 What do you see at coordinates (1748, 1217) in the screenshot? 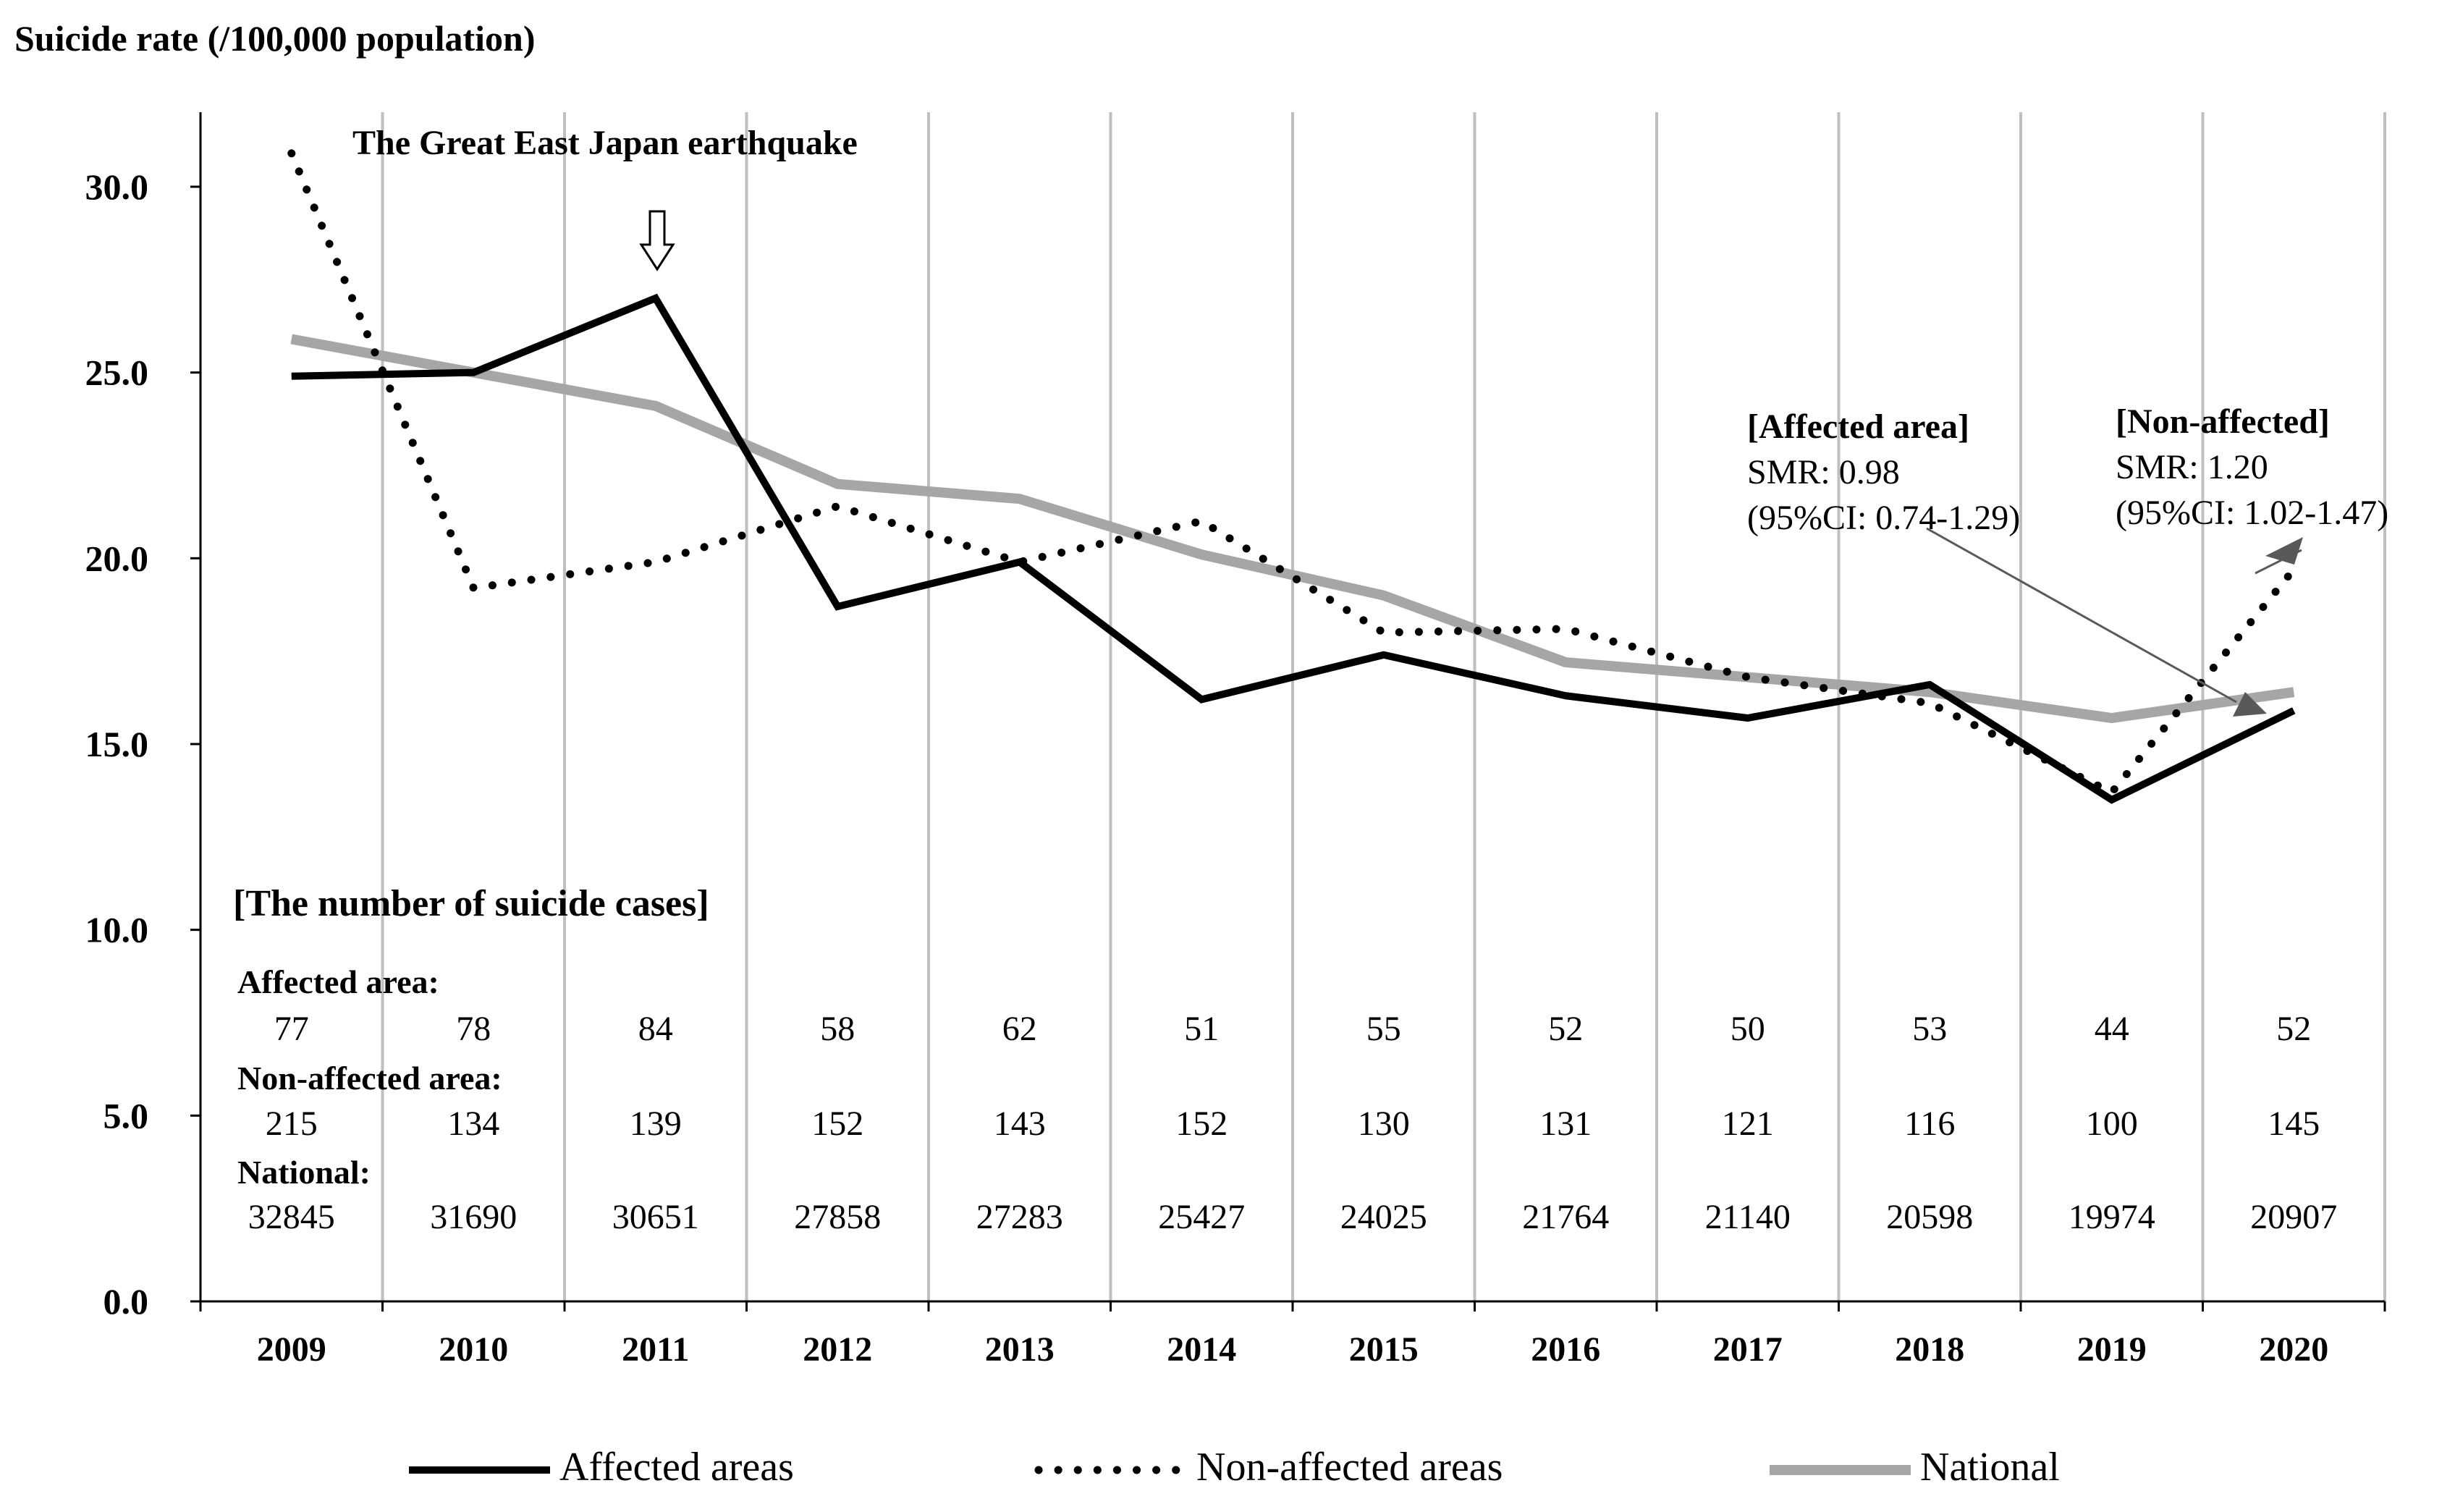
I see `case-count-national: 21140` at bounding box center [1748, 1217].